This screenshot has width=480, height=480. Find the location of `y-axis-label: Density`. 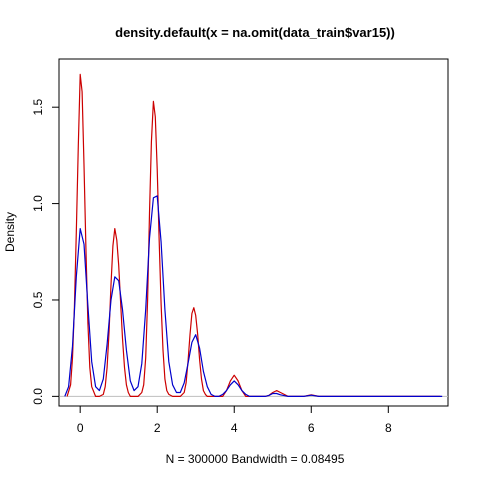

y-axis-label: Density is located at coordinates (10, 232).